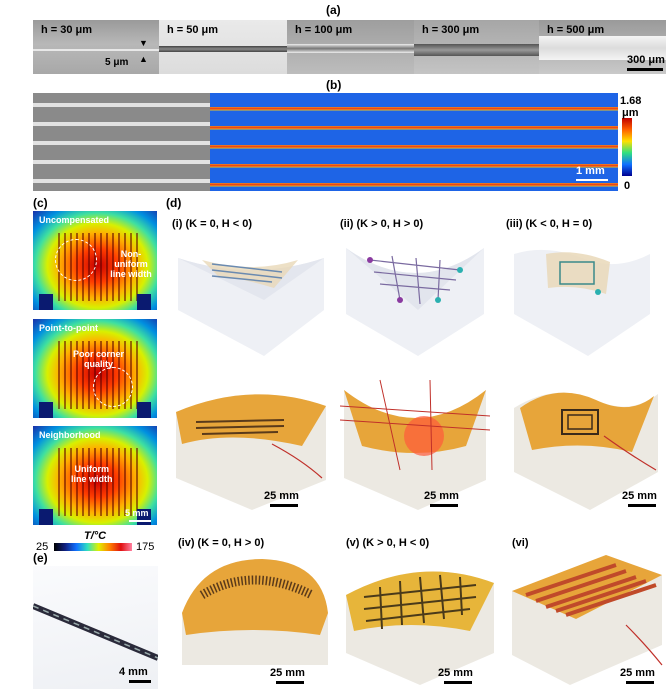 The width and height of the screenshot is (669, 698). What do you see at coordinates (415, 435) in the screenshot?
I see `photo-ii: 25 mm` at bounding box center [415, 435].